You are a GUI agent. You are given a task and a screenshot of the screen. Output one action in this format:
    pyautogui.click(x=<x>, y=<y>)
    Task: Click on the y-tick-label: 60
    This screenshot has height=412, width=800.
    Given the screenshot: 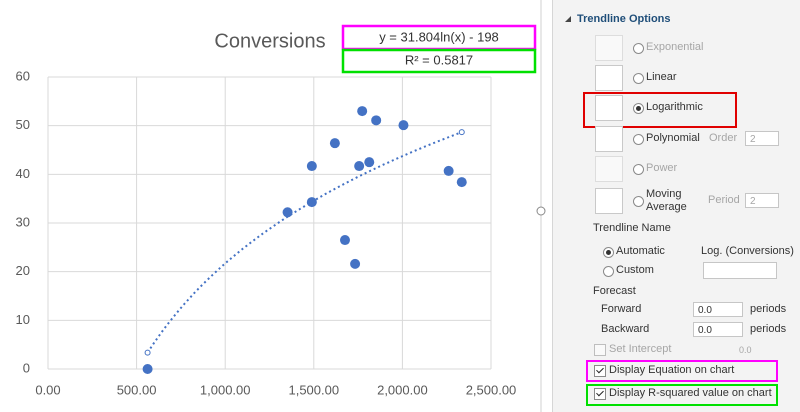 What is the action you would take?
    pyautogui.click(x=23, y=75)
    